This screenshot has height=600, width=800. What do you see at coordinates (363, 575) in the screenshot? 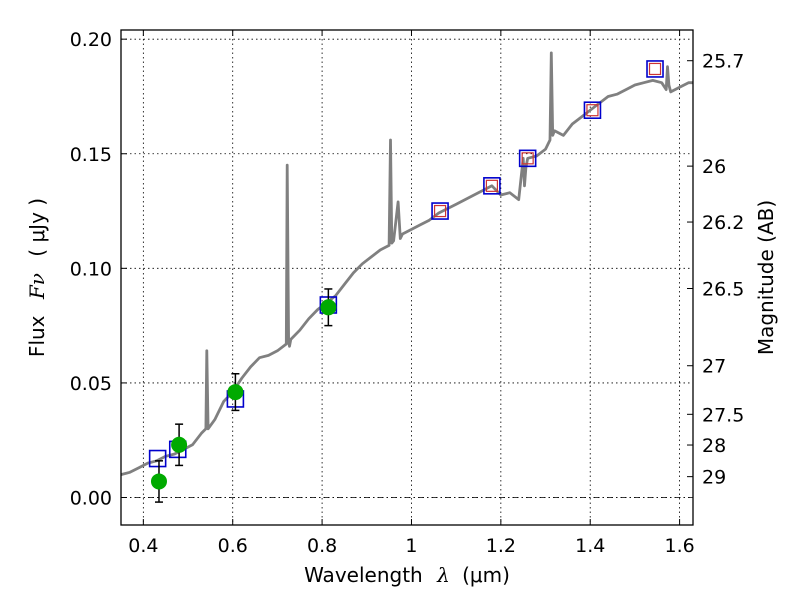
I see `x-axis-title-prefix: Wavelength` at bounding box center [363, 575].